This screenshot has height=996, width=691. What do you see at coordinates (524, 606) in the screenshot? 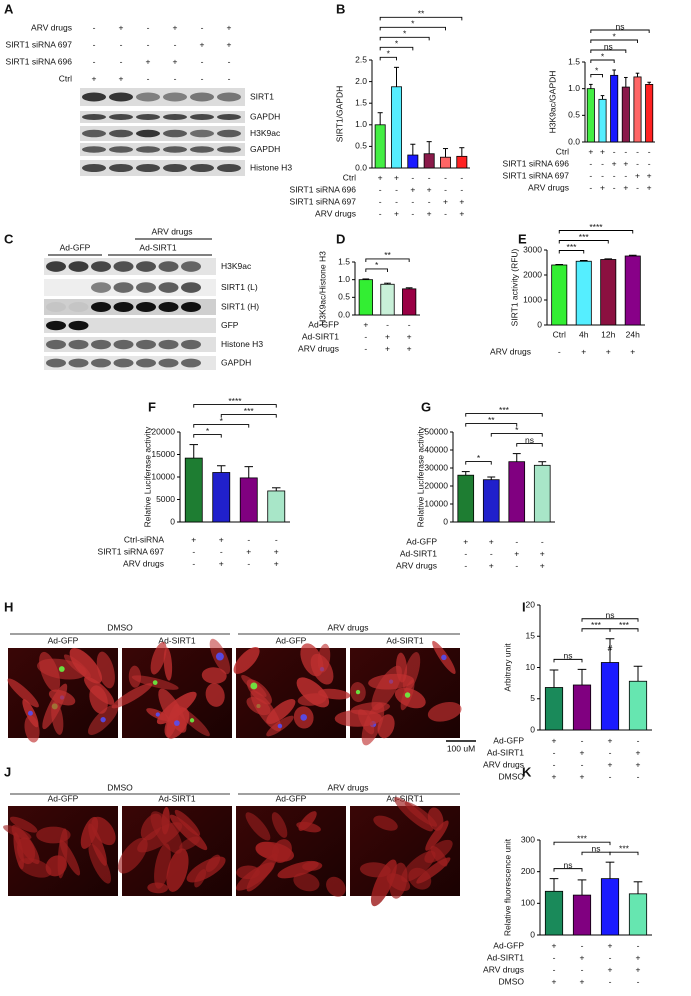
I see `panel-letter: I` at bounding box center [524, 606].